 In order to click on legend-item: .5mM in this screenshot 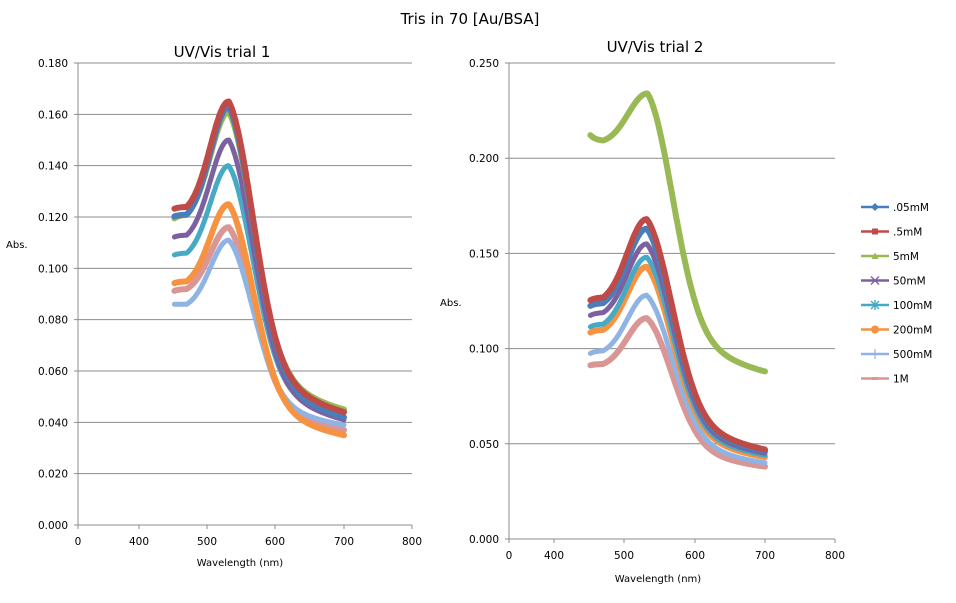, I will do `click(891, 233)`.